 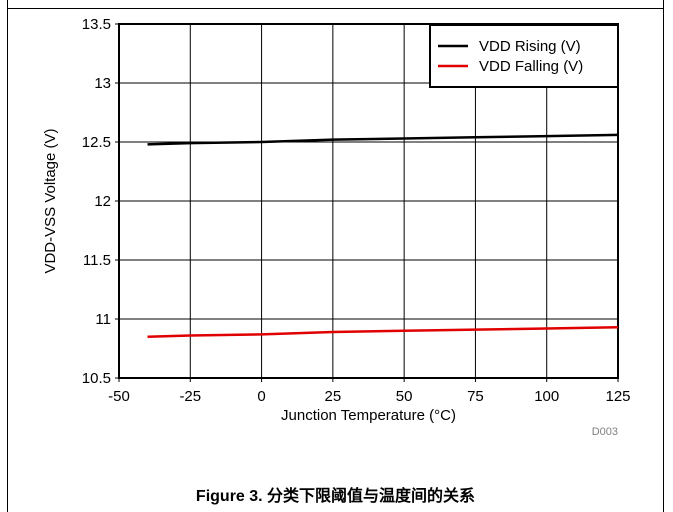 I want to click on x-tick-label: 125, so click(x=617, y=396).